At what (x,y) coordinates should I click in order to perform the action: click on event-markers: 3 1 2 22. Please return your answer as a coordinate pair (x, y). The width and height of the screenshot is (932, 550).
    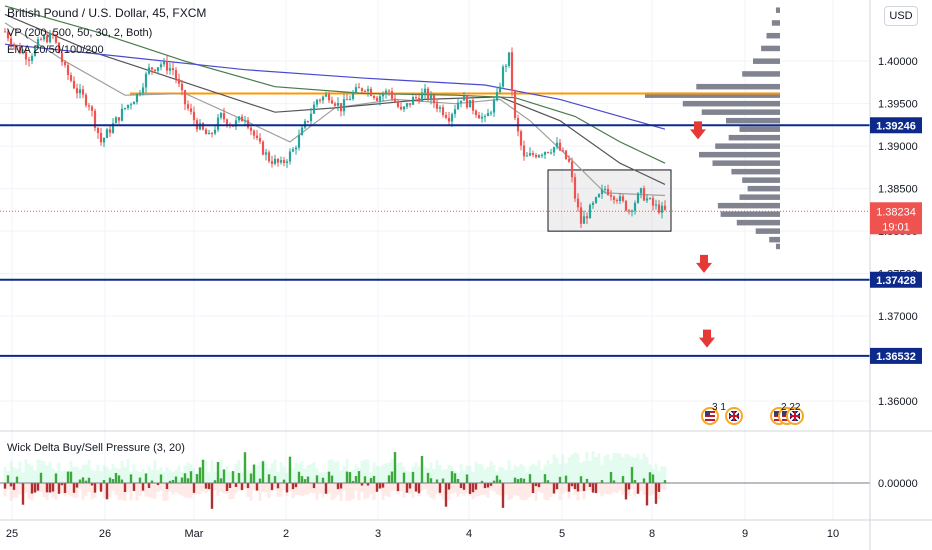
    Looking at the image, I should click on (752, 413).